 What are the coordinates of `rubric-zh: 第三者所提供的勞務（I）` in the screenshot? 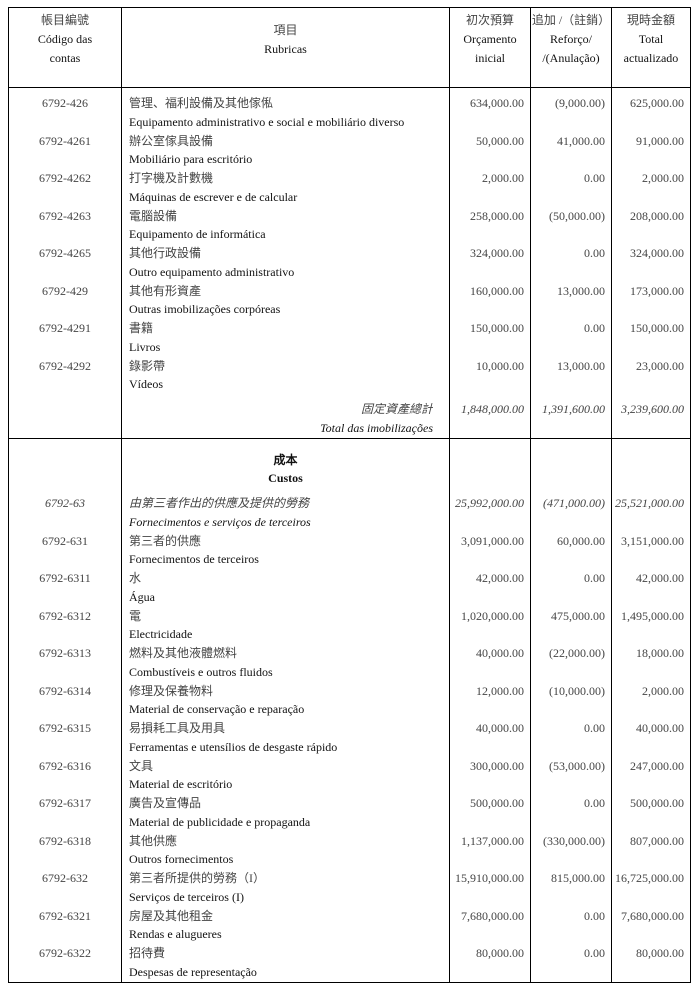 It's located at (197, 878).